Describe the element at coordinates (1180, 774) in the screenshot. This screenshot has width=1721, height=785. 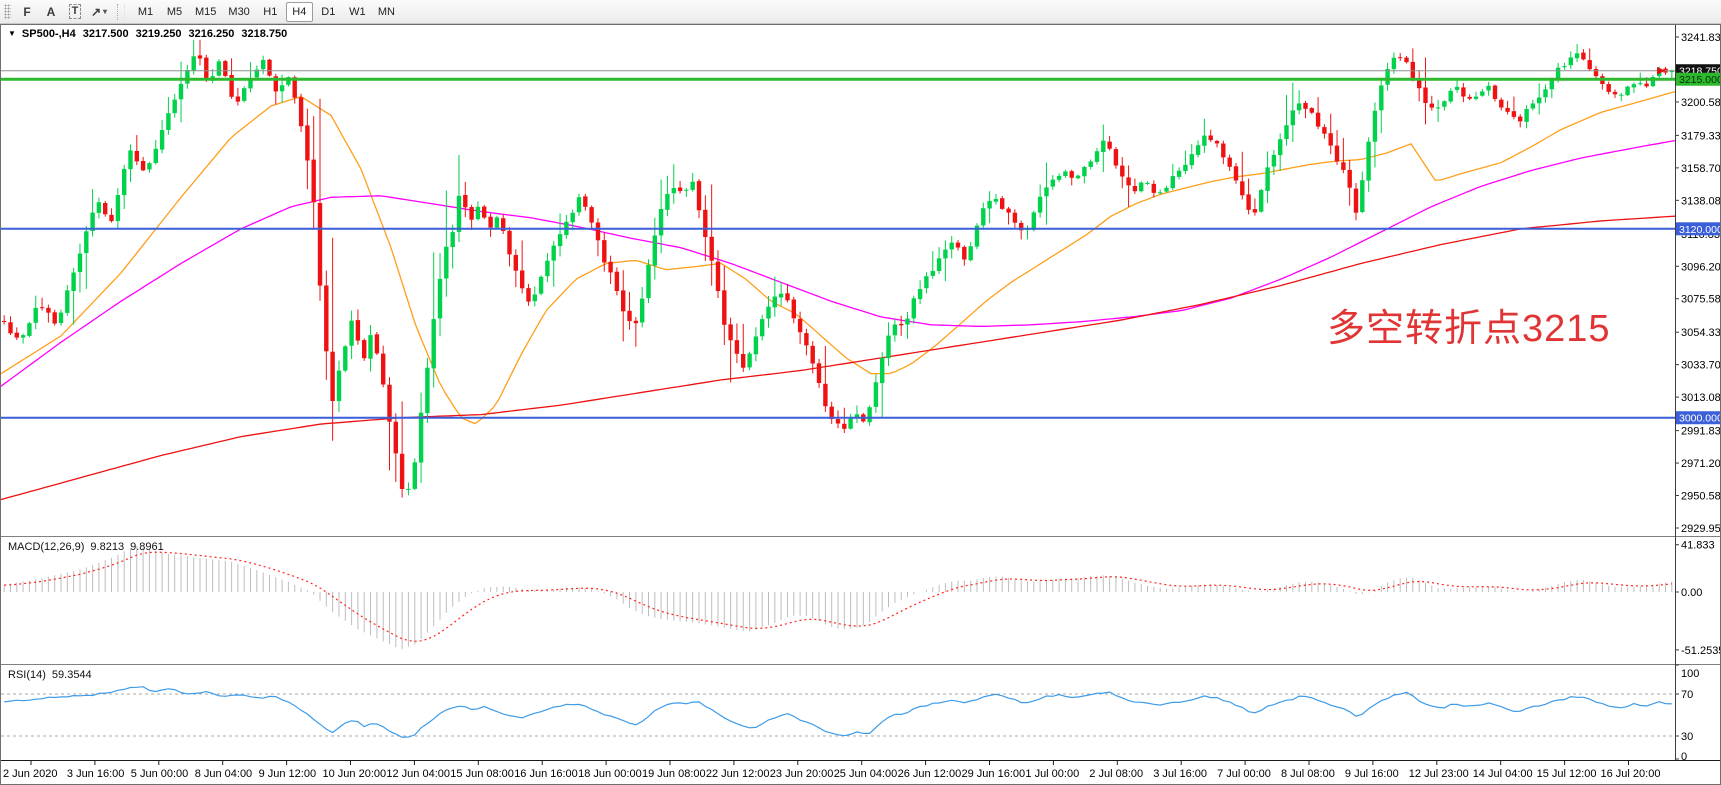
I see `time-axis-label: 3 Jul 16:00` at that location.